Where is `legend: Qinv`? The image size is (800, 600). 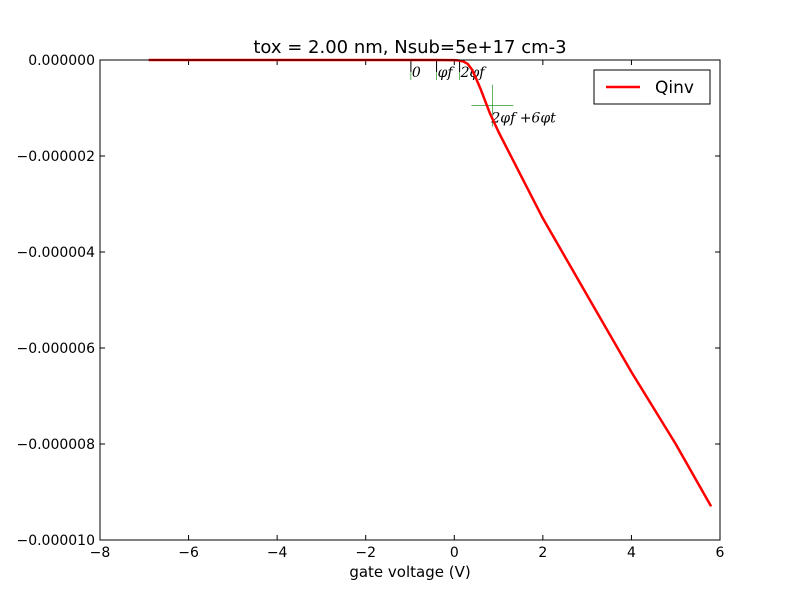
legend: Qinv is located at coordinates (652, 87).